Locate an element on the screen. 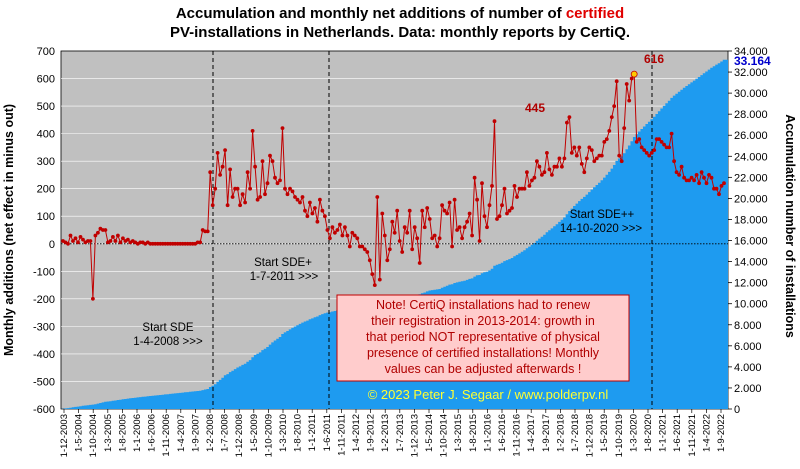 Image resolution: width=800 pixels, height=469 pixels. left-tick-label: -300 is located at coordinates (44, 327).